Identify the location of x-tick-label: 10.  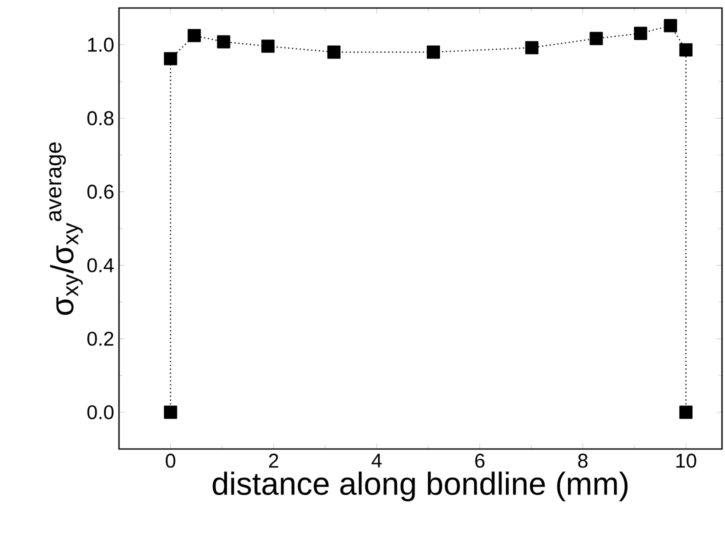
(686, 461).